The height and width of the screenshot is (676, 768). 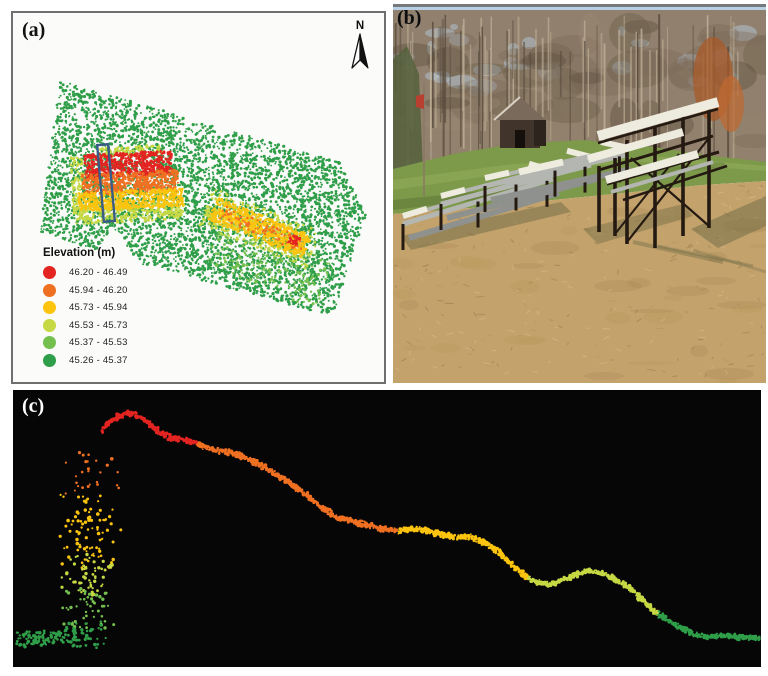 What do you see at coordinates (420, 139) in the screenshot?
I see `photo-flagpole` at bounding box center [420, 139].